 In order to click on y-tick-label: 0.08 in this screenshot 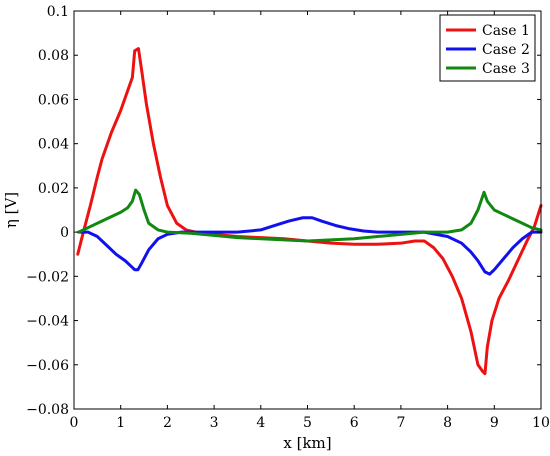, I will do `click(53, 56)`.